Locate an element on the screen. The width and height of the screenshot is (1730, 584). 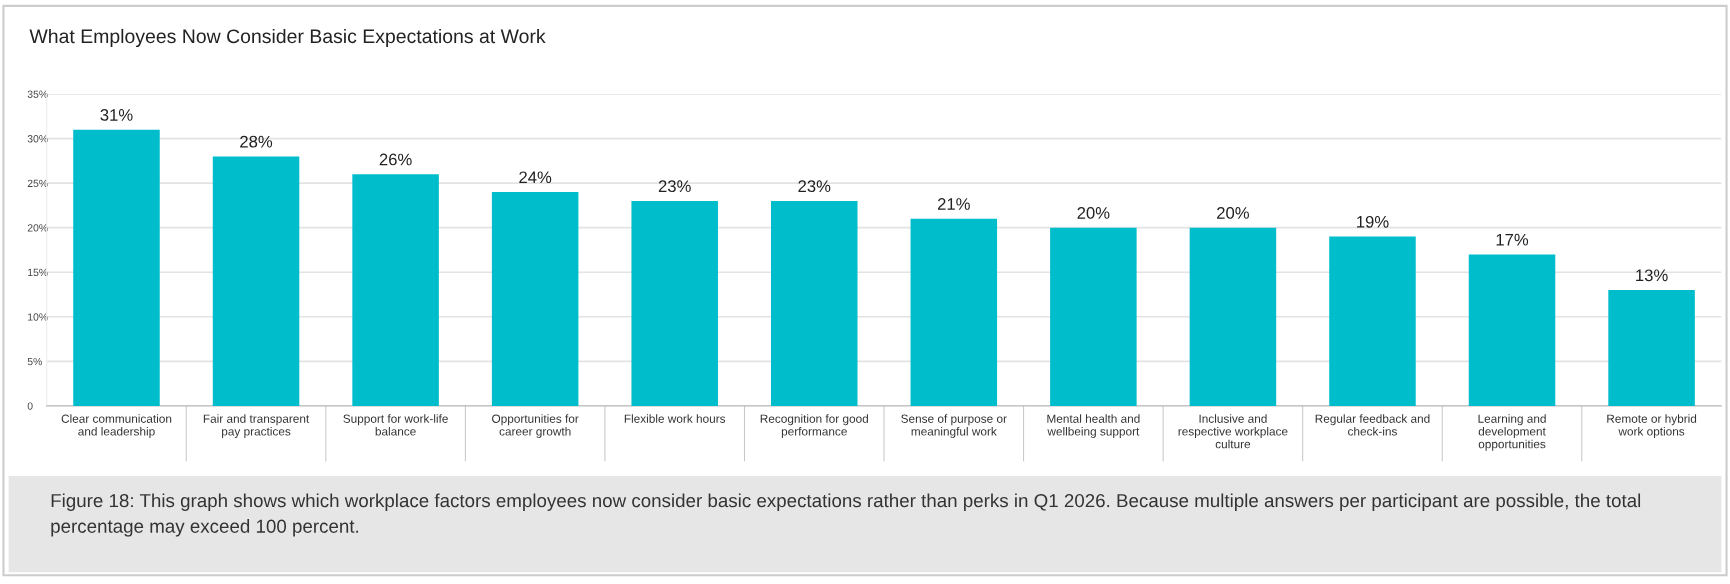
y-tick-label: 5% is located at coordinates (34, 361).